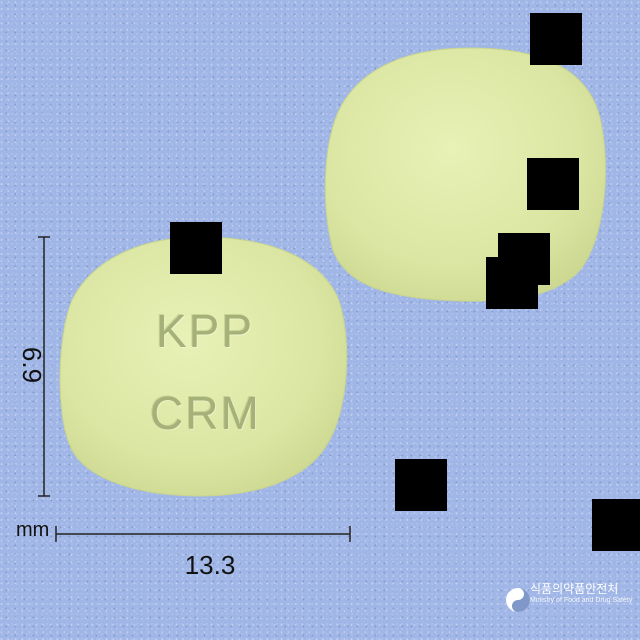 This screenshot has width=640, height=640. What do you see at coordinates (33, 530) in the screenshot?
I see `unit-label: mm` at bounding box center [33, 530].